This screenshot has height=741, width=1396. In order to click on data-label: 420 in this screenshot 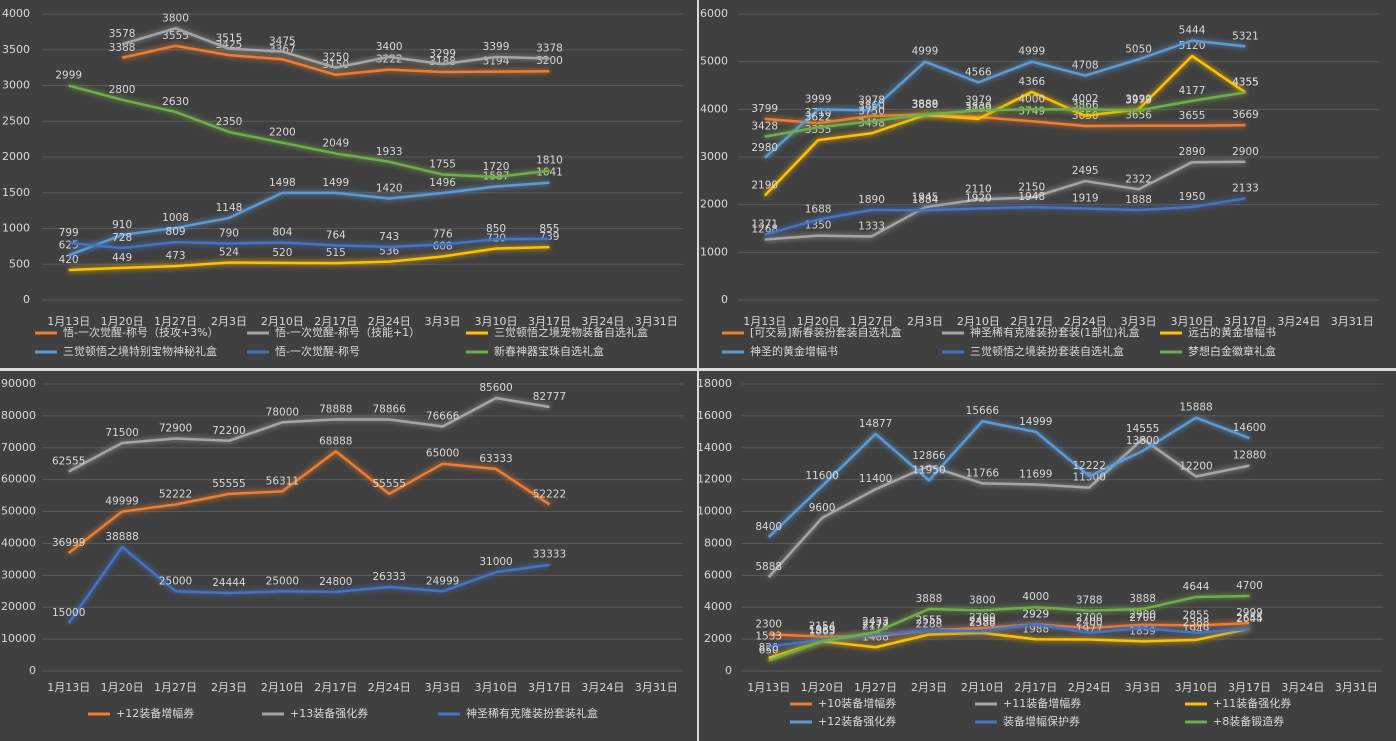, I will do `click(69, 260)`.